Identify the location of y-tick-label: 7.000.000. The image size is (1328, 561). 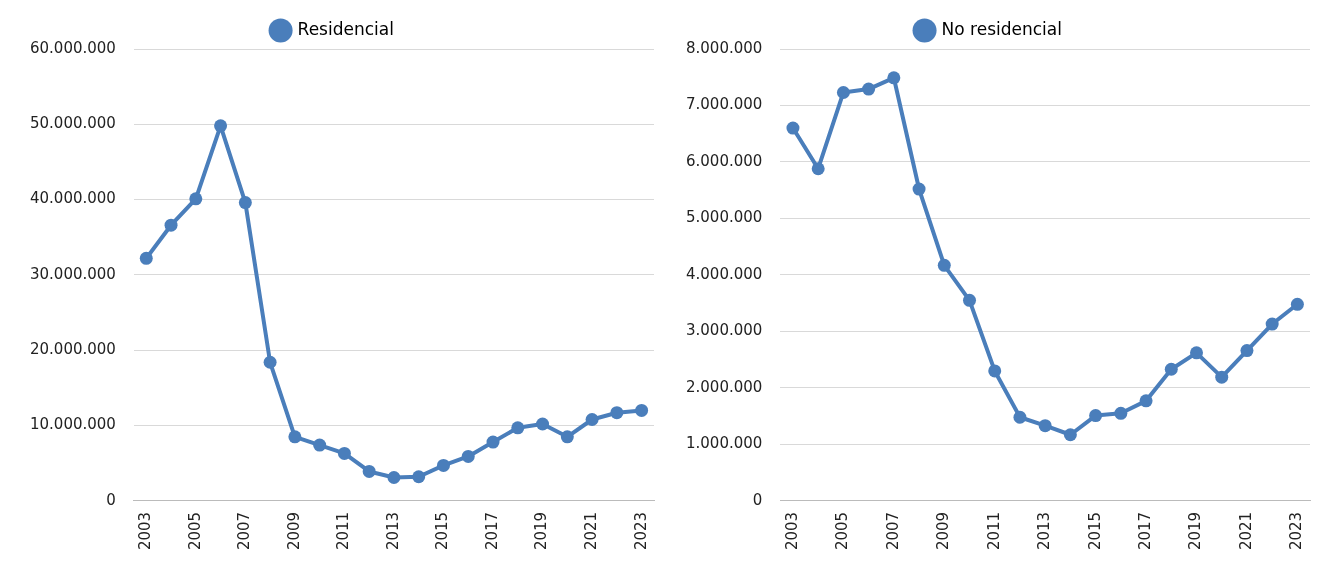
(724, 104).